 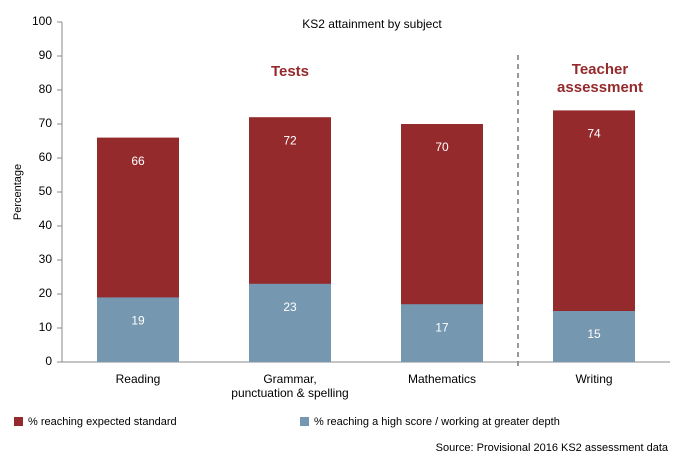 What do you see at coordinates (46, 259) in the screenshot?
I see `y-tick-label: 30` at bounding box center [46, 259].